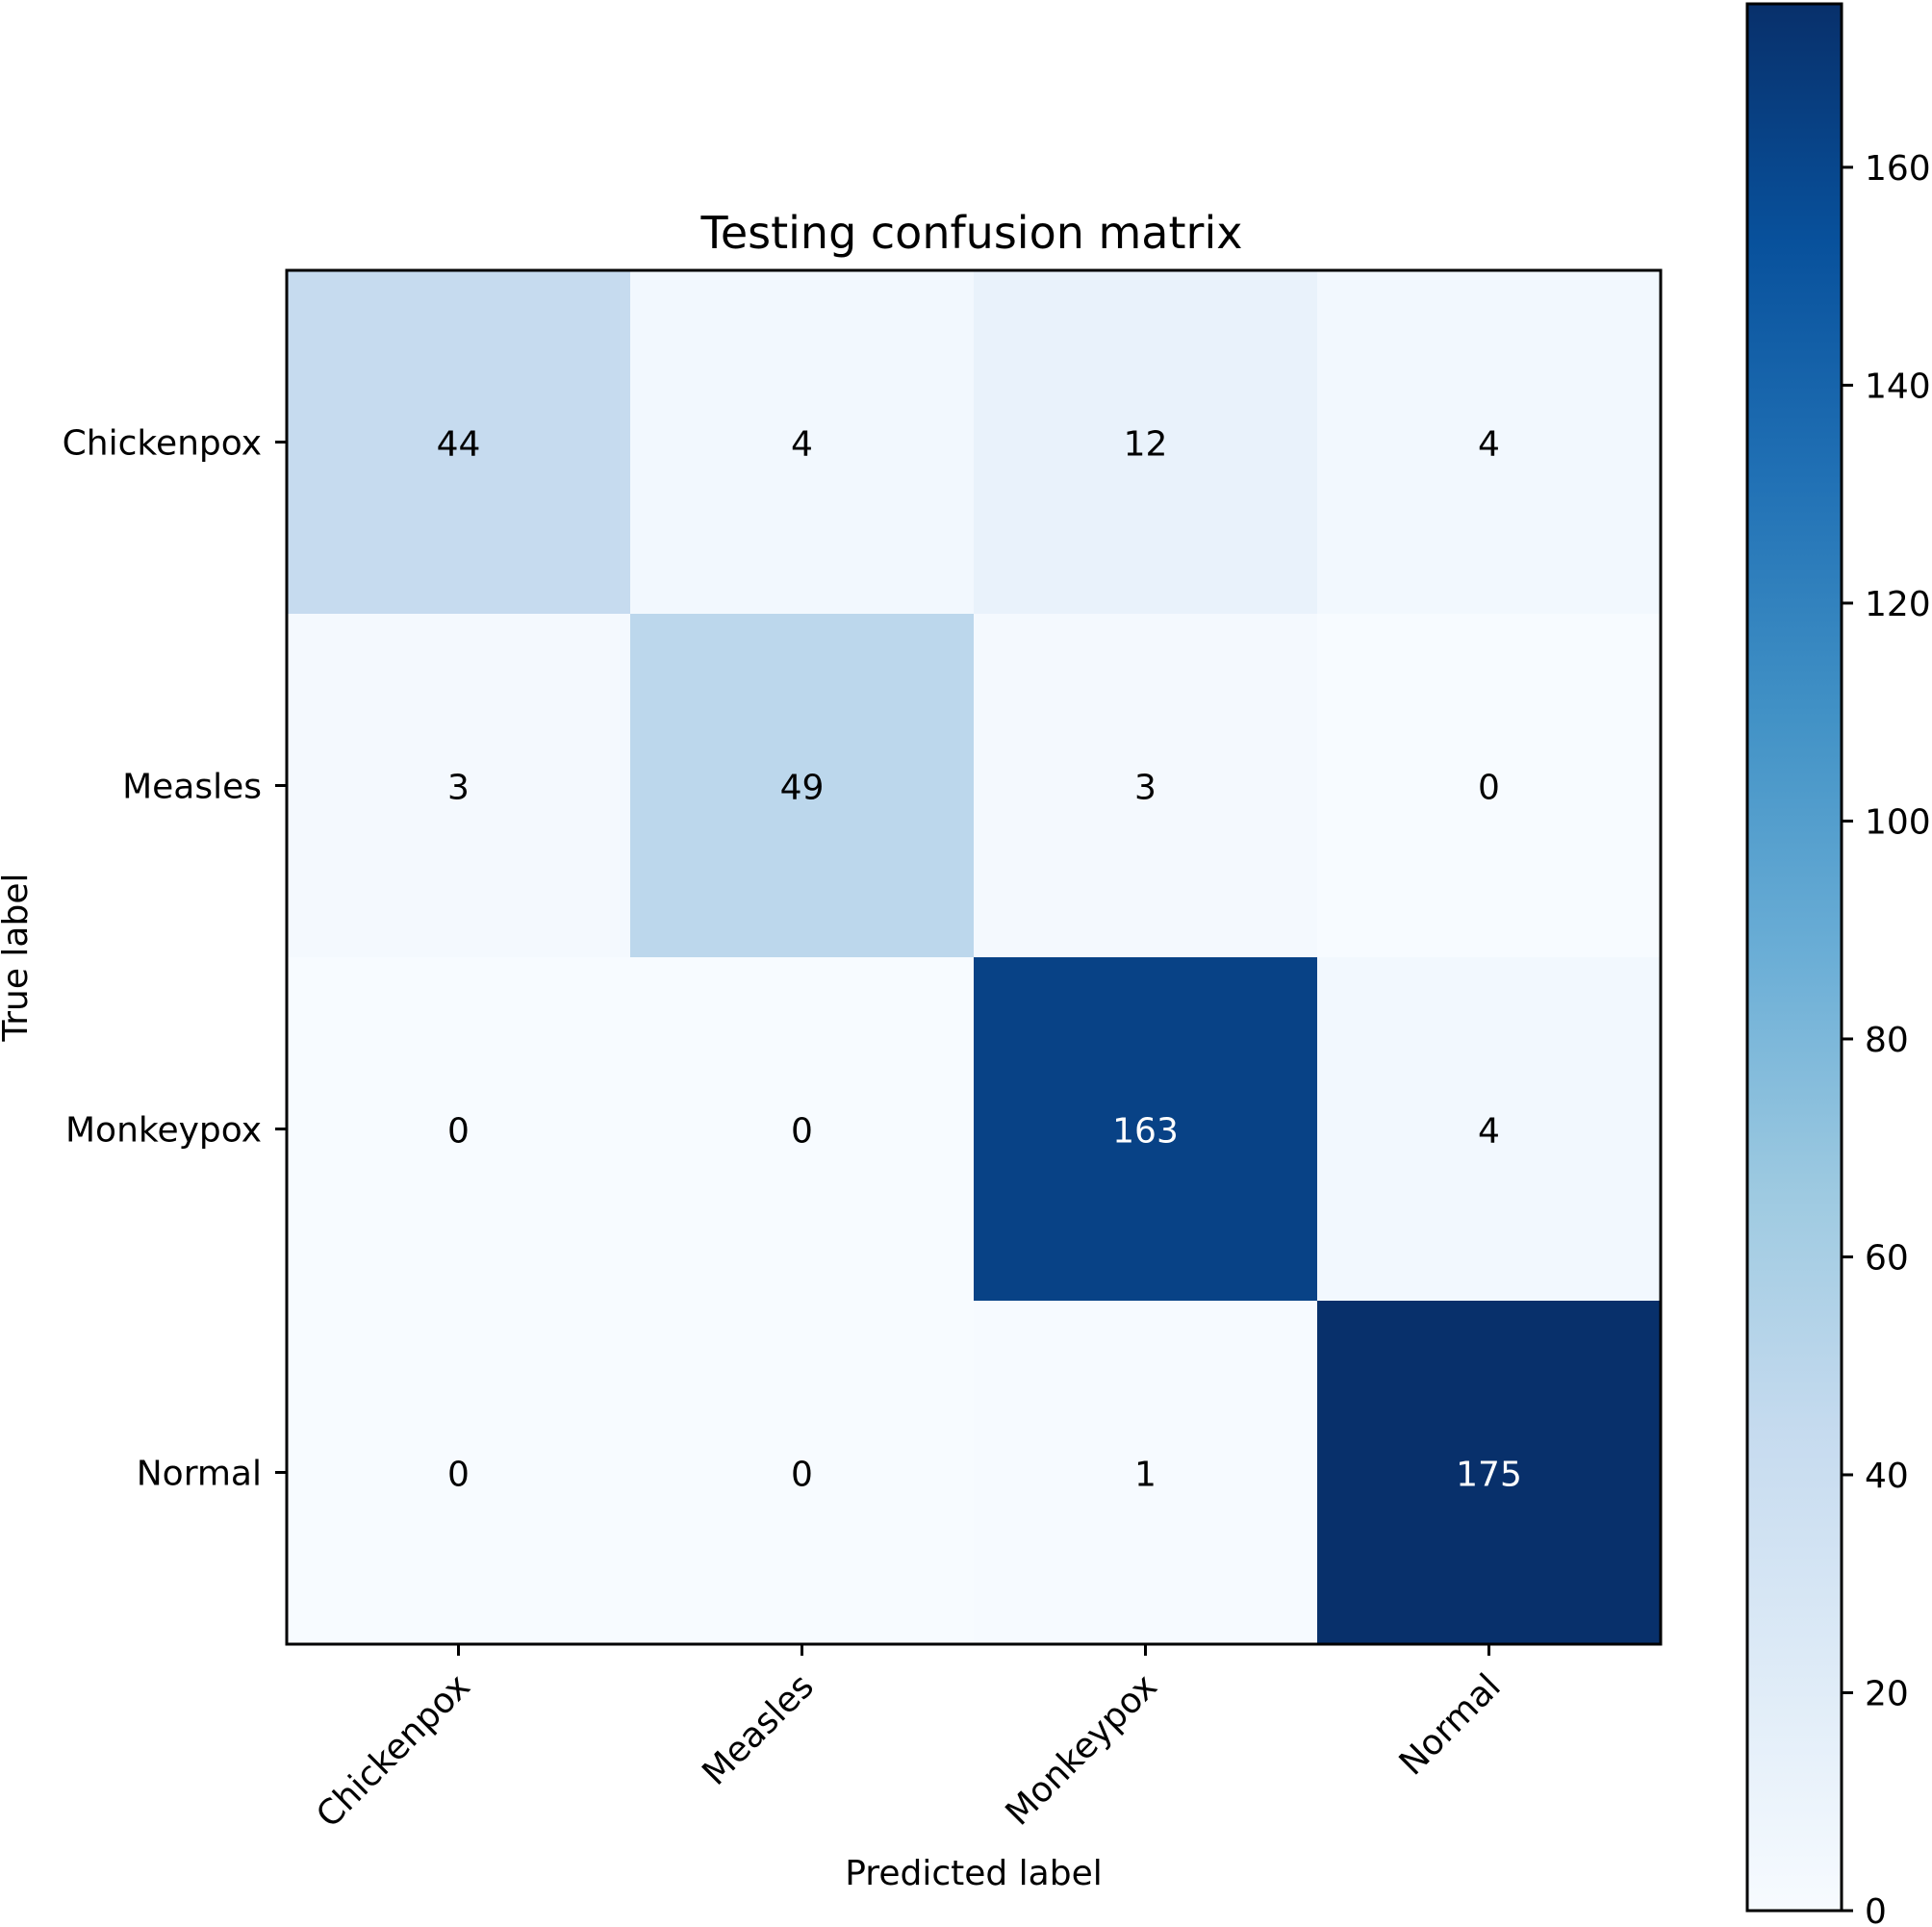 The width and height of the screenshot is (1932, 1927). I want to click on chart-title: Testing confusion matrix, so click(971, 233).